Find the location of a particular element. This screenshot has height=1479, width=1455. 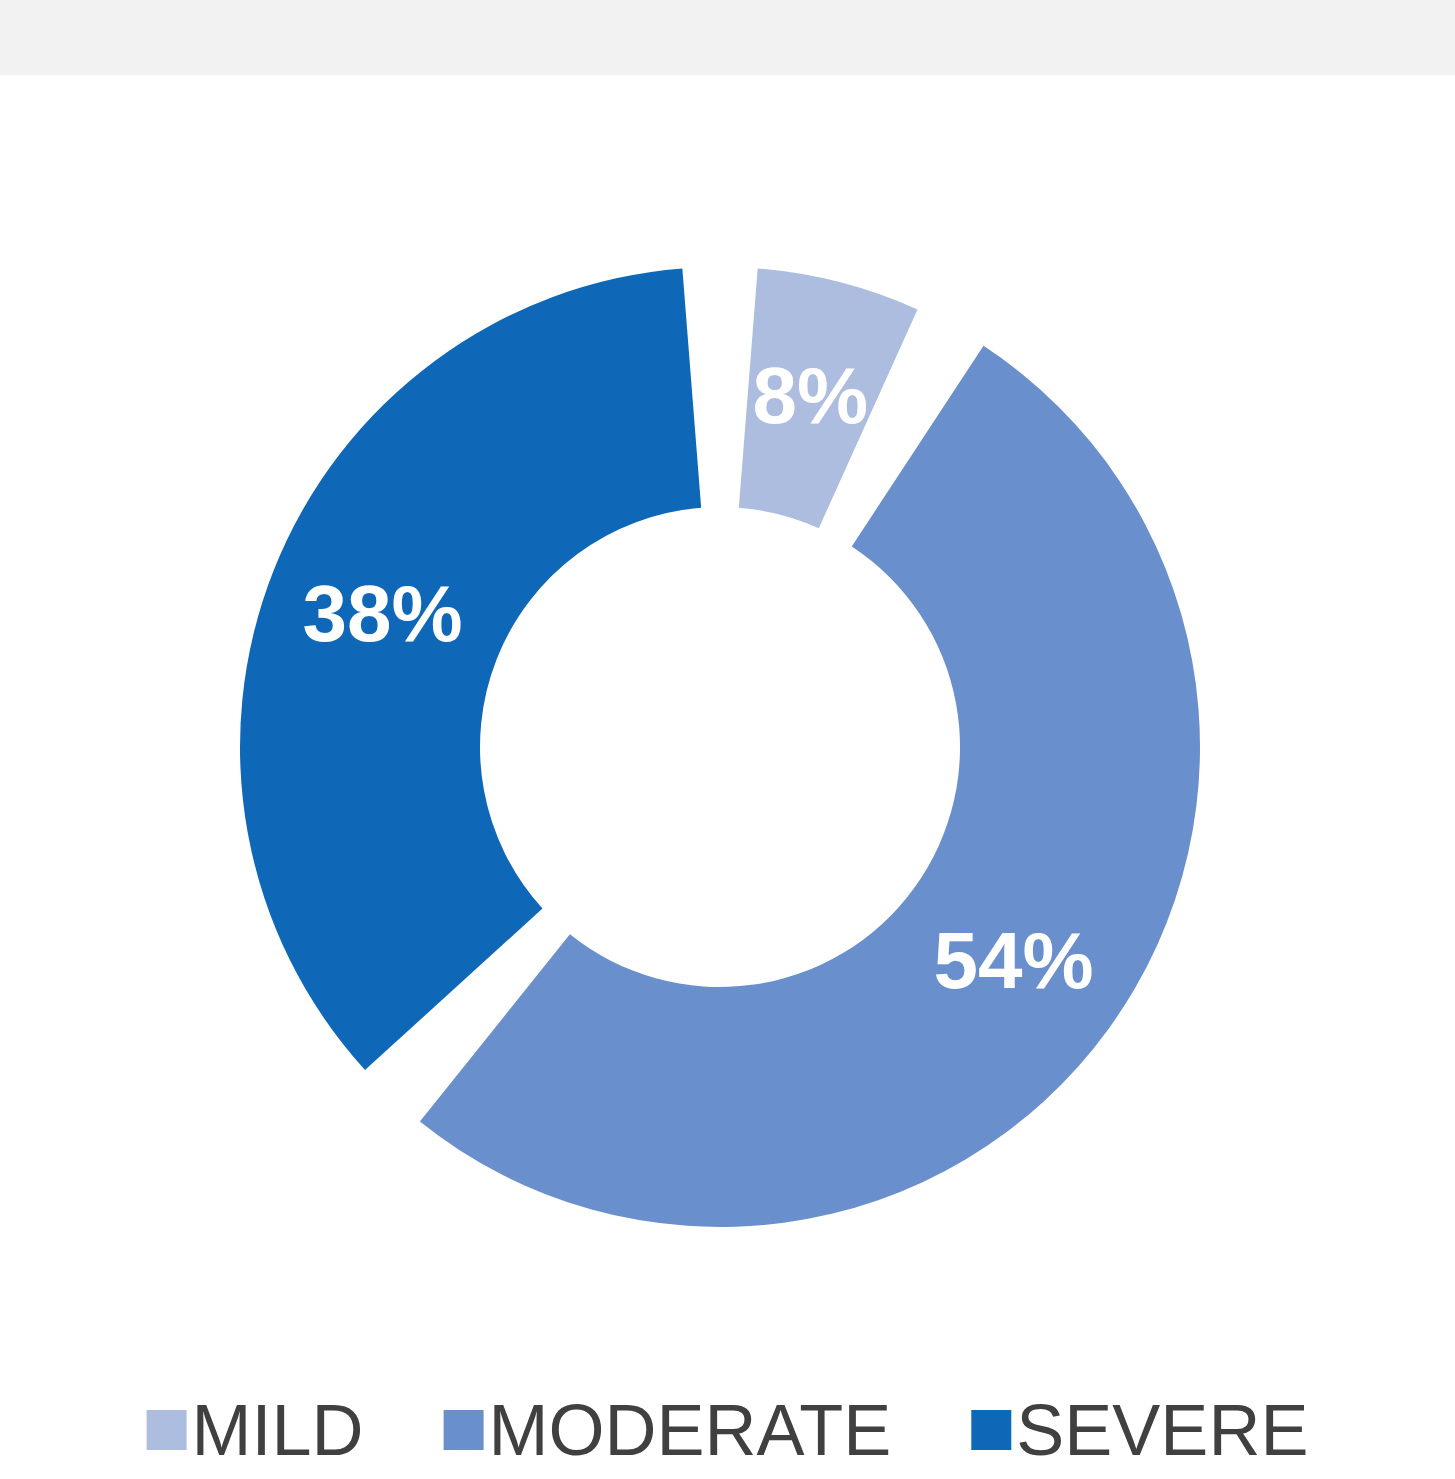

data-label: 54% is located at coordinates (1013, 960).